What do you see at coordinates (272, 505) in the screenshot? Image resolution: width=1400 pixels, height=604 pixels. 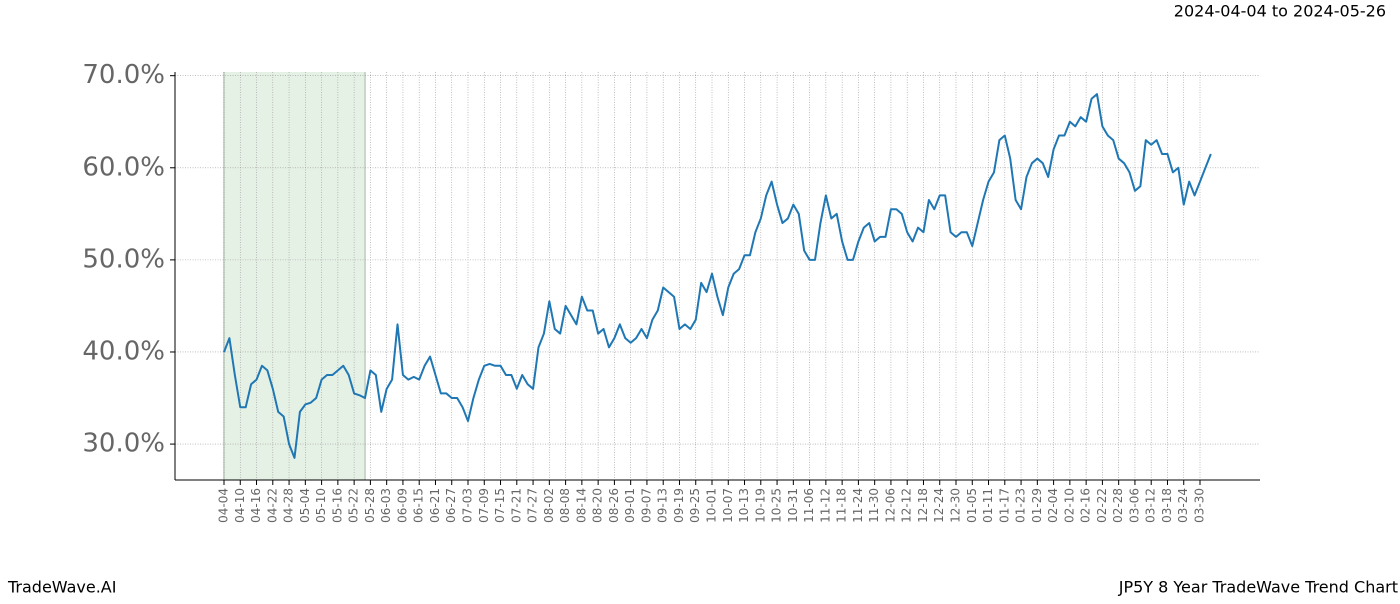 I see `x-tick-label: 04-22` at bounding box center [272, 505].